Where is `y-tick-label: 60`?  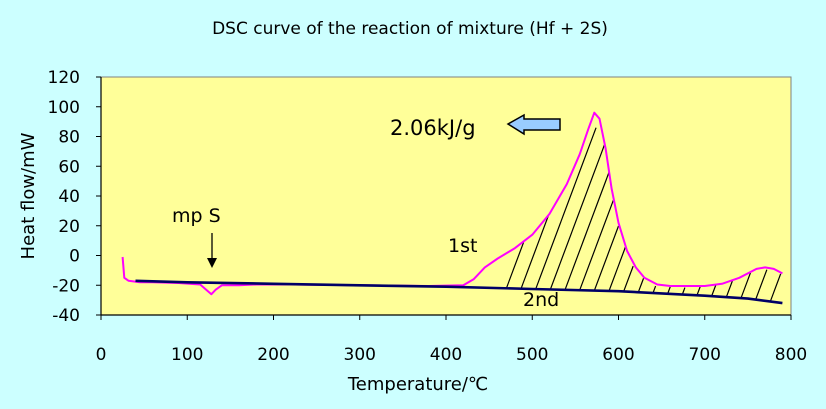 y-tick-label: 60 is located at coordinates (69, 167).